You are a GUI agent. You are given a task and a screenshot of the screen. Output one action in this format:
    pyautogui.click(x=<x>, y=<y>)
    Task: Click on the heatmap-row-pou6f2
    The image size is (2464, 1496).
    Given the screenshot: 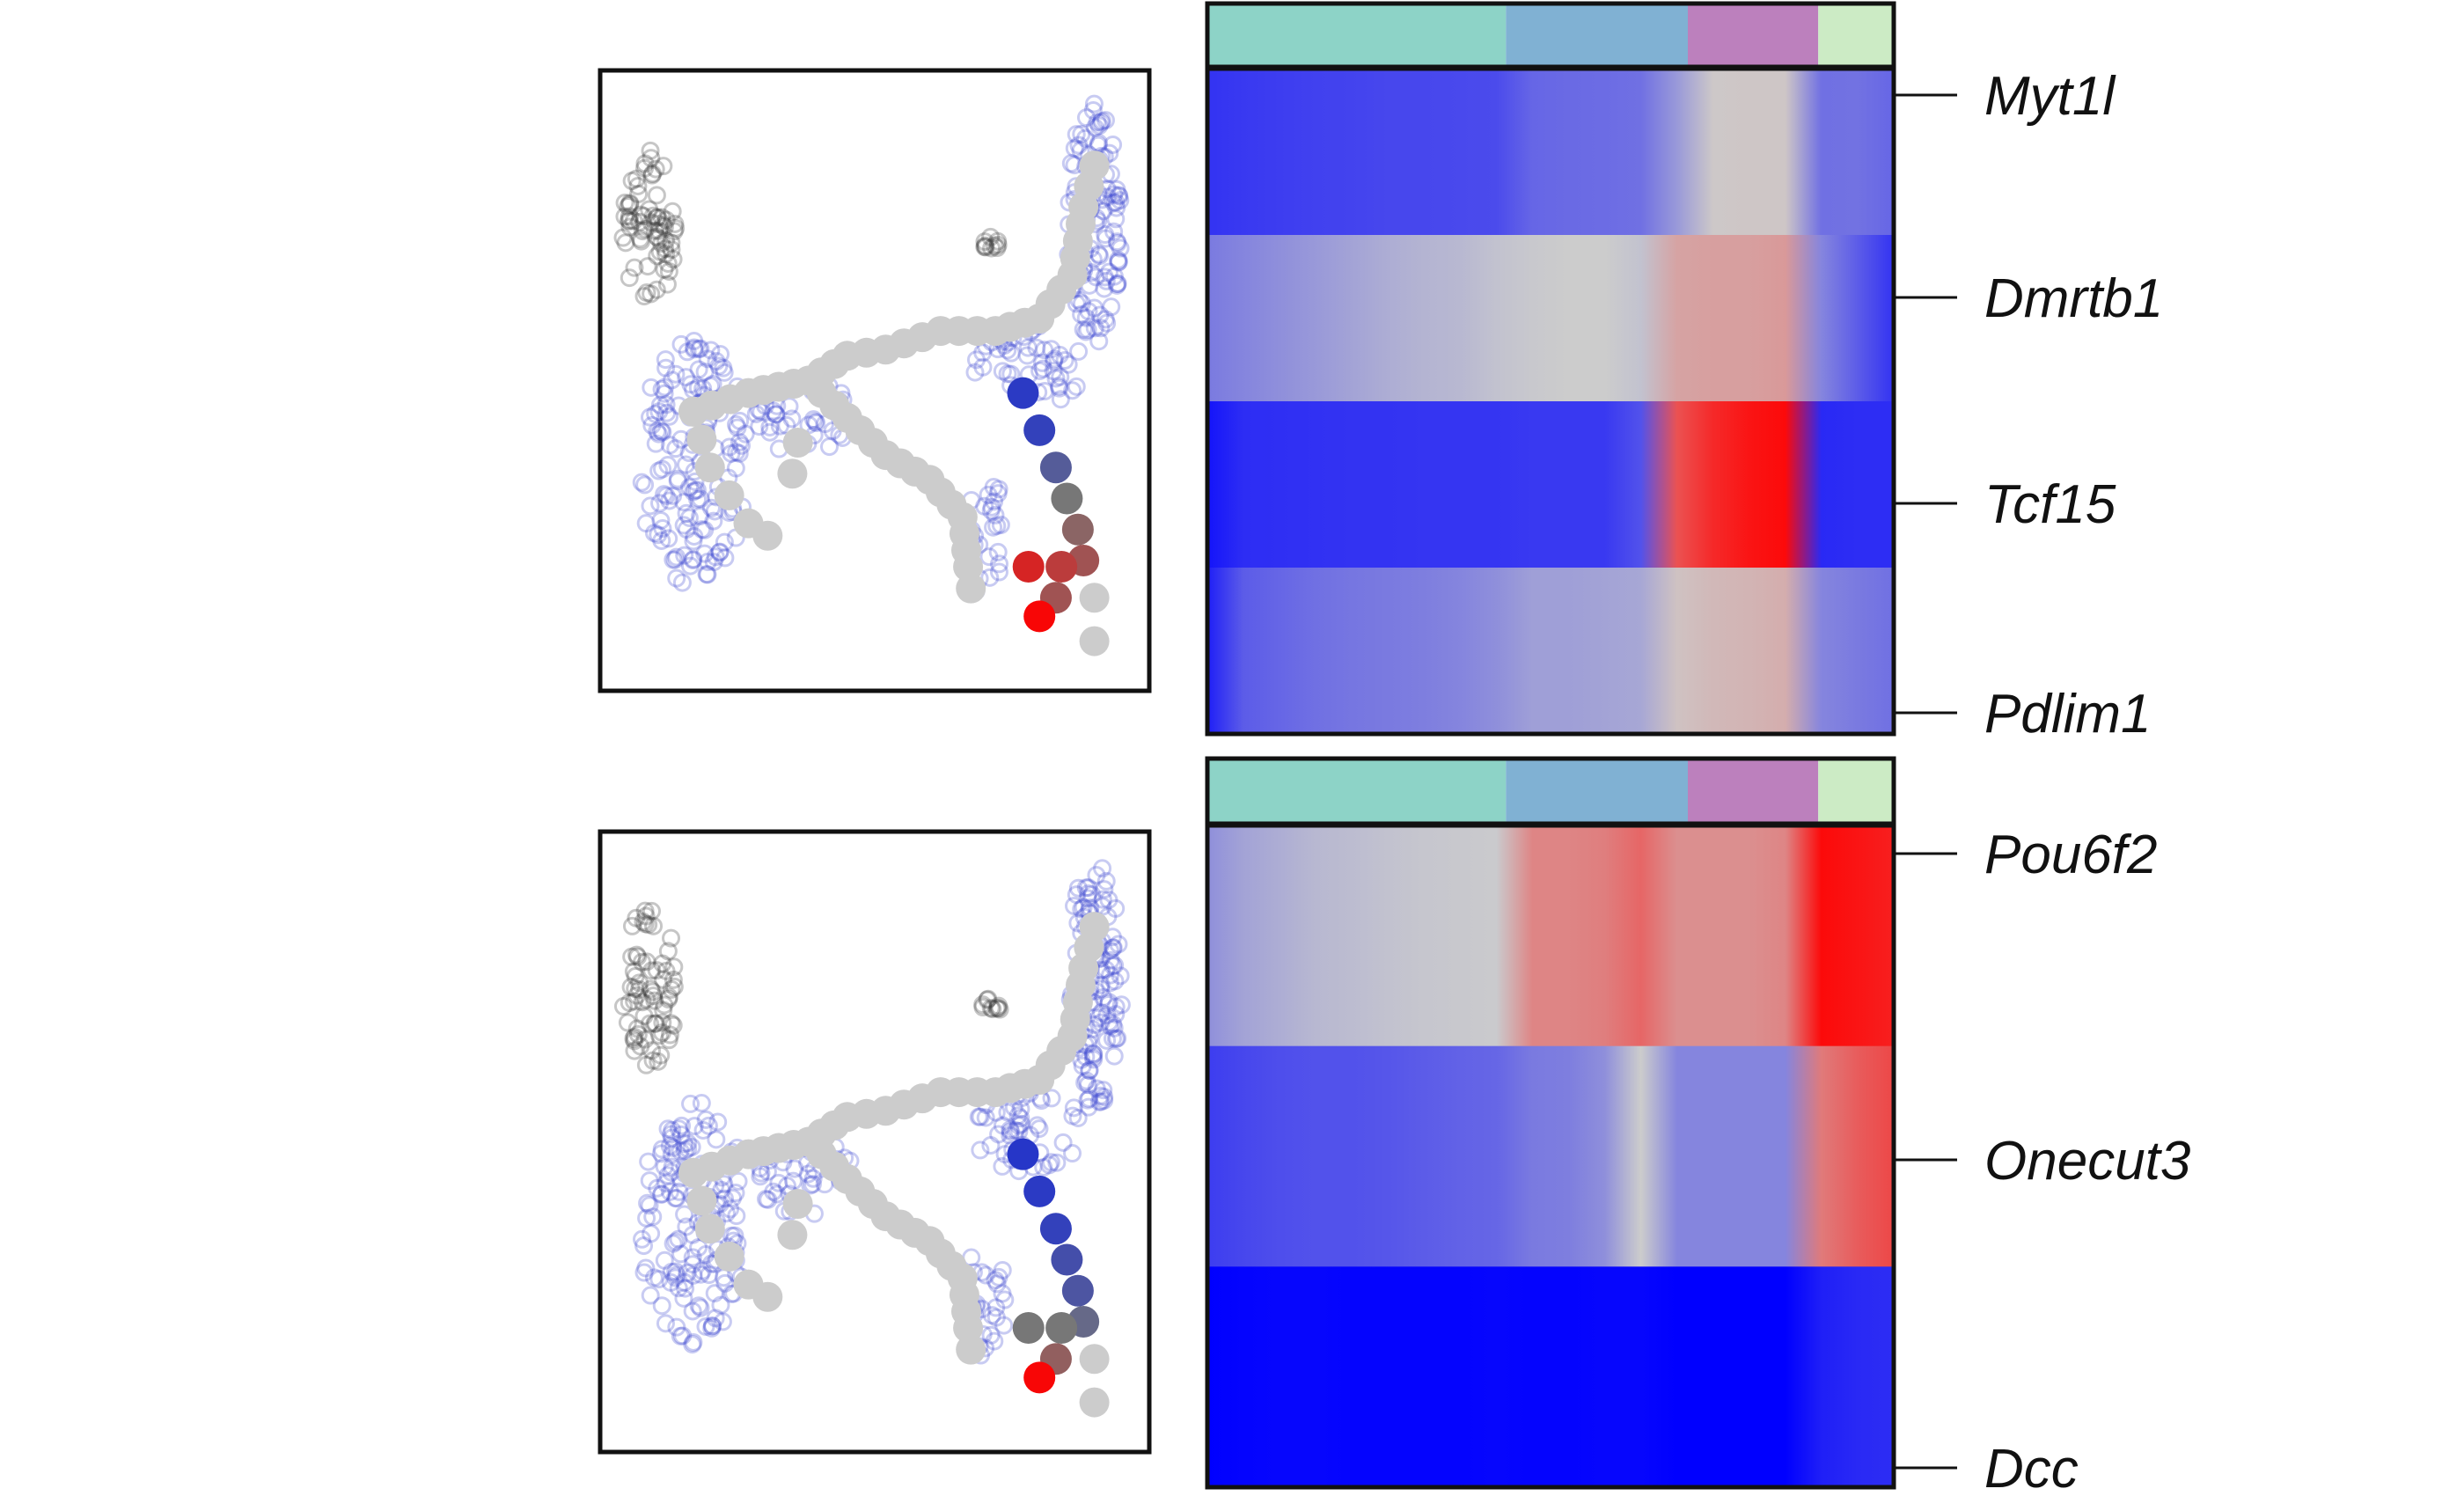 What is the action you would take?
    pyautogui.click(x=1550, y=936)
    